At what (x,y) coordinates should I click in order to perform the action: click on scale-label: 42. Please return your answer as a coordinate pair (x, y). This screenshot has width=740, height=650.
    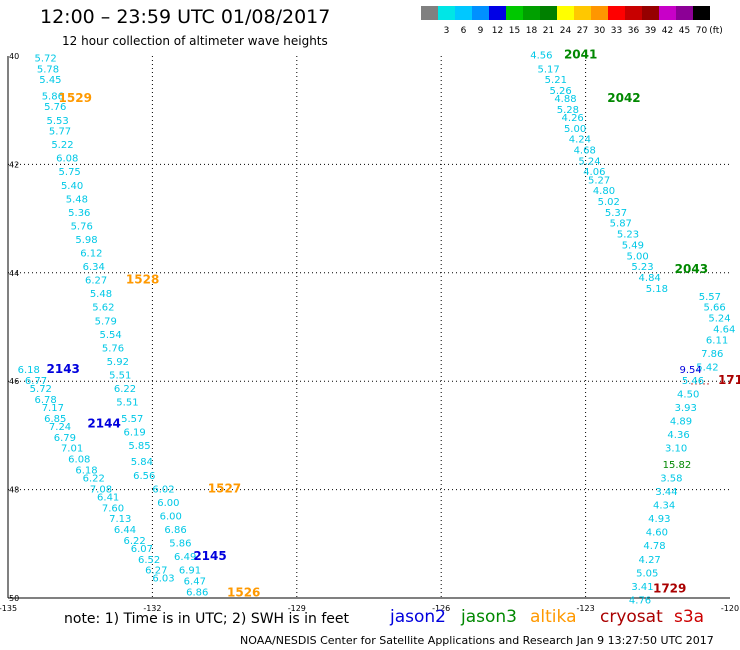
    Looking at the image, I should click on (667, 31).